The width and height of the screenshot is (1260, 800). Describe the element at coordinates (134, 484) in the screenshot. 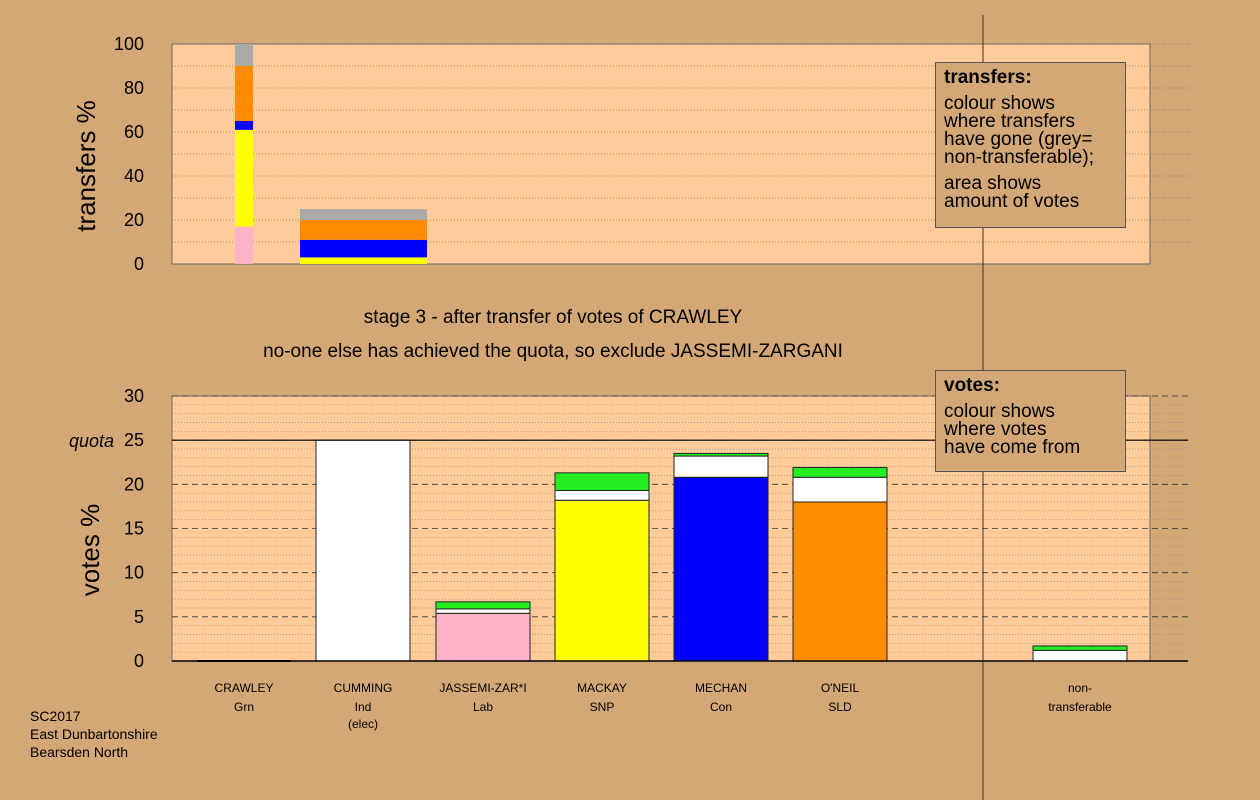

I see `votes-ytick-label: 20` at that location.